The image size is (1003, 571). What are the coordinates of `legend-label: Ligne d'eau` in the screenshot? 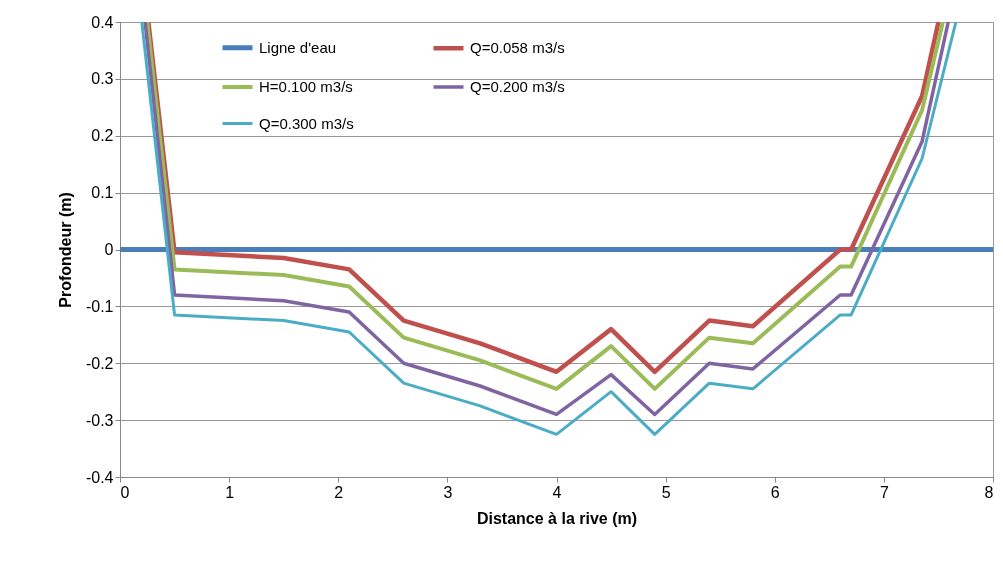 It's located at (298, 47).